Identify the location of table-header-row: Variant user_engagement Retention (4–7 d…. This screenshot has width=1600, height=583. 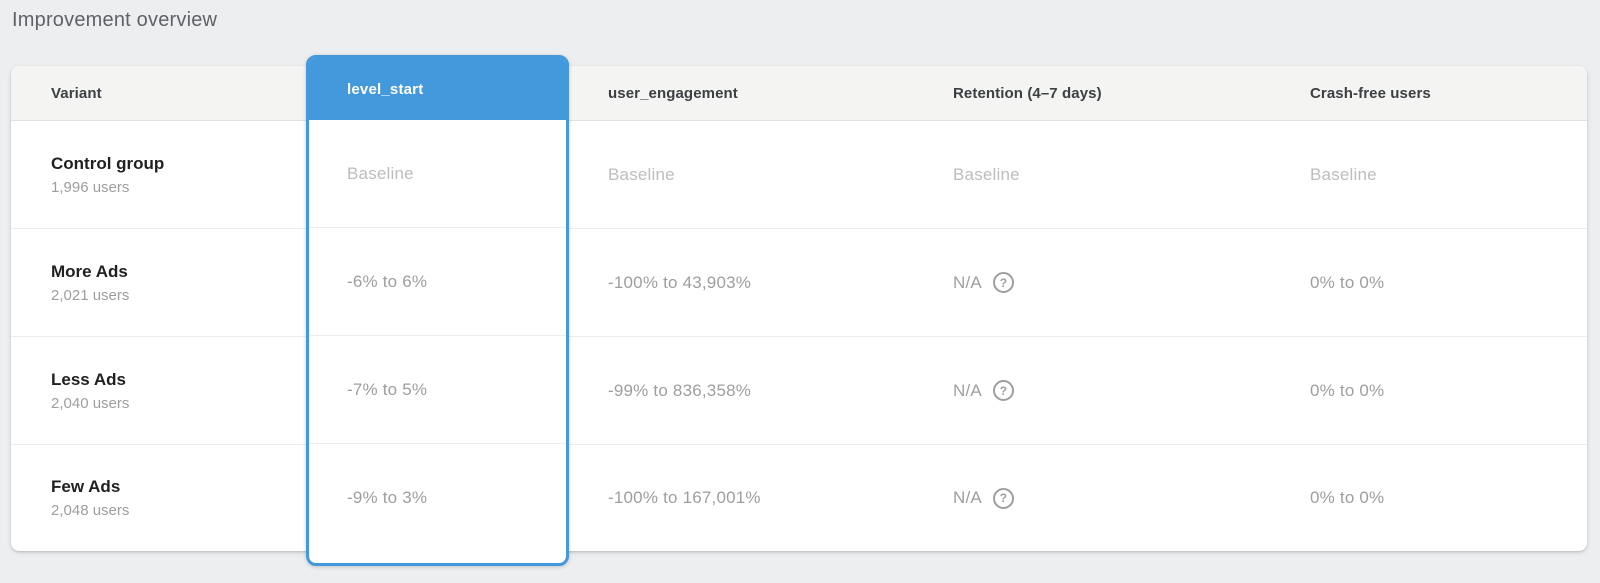
(799, 93).